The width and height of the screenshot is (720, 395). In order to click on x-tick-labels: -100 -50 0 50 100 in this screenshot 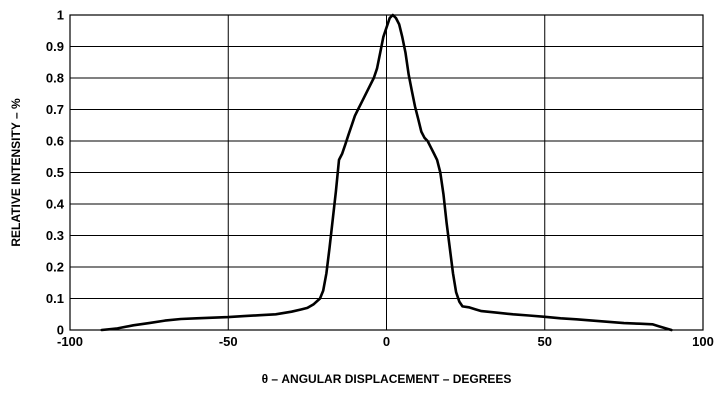, I will do `click(385, 341)`.